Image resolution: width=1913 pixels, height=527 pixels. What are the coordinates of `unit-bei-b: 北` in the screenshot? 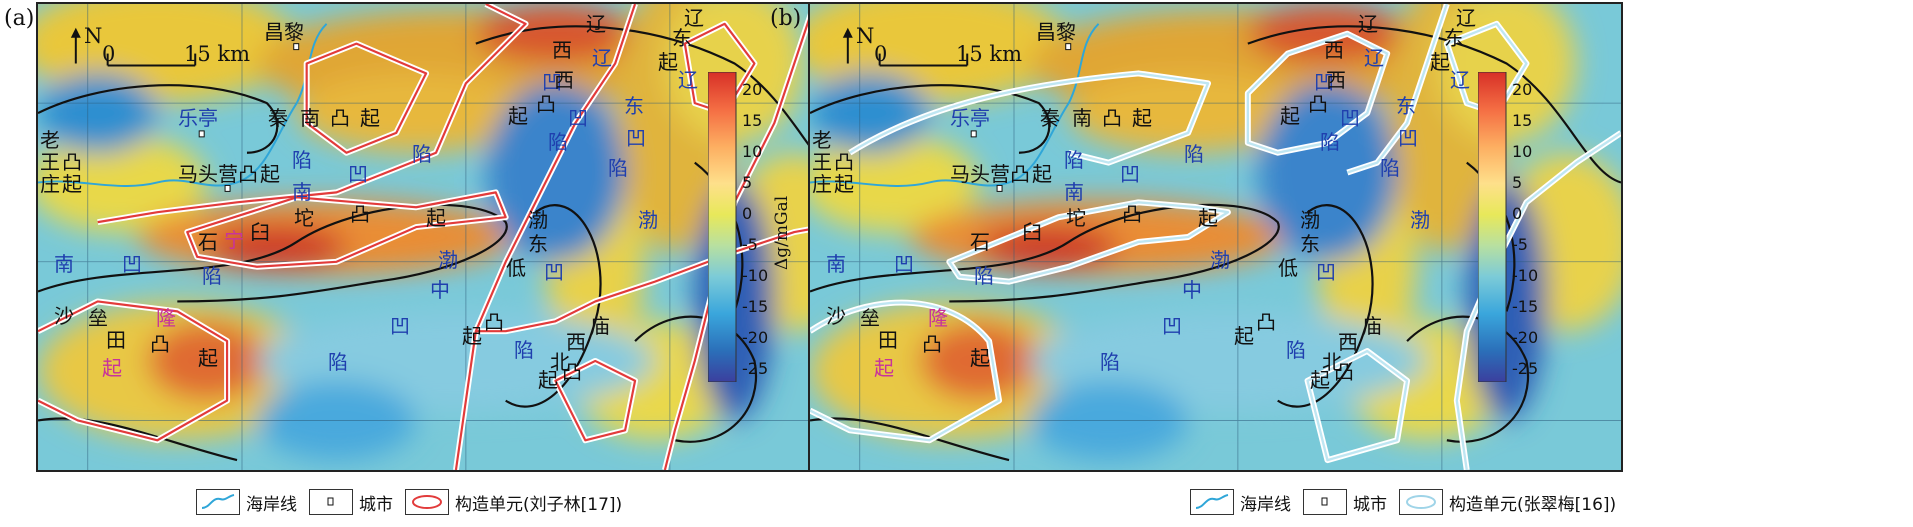 It's located at (1332, 362).